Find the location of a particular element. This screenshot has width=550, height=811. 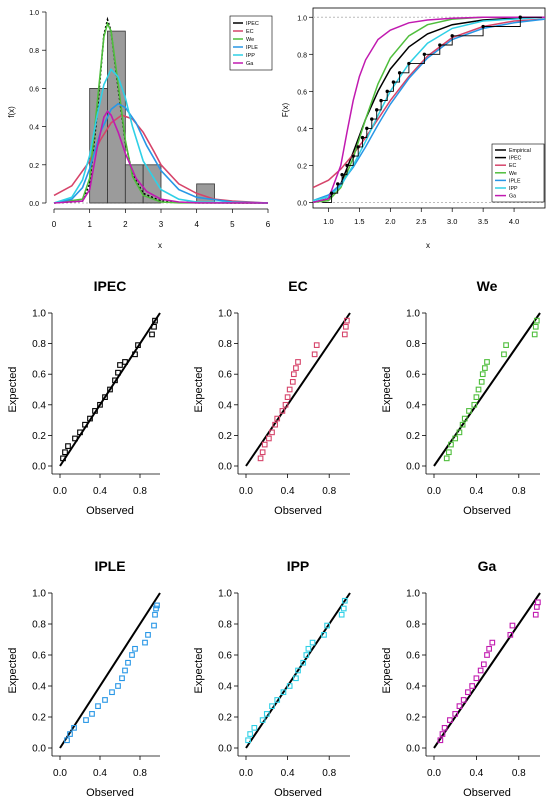

density-curve-ga is located at coordinates (161, 157).